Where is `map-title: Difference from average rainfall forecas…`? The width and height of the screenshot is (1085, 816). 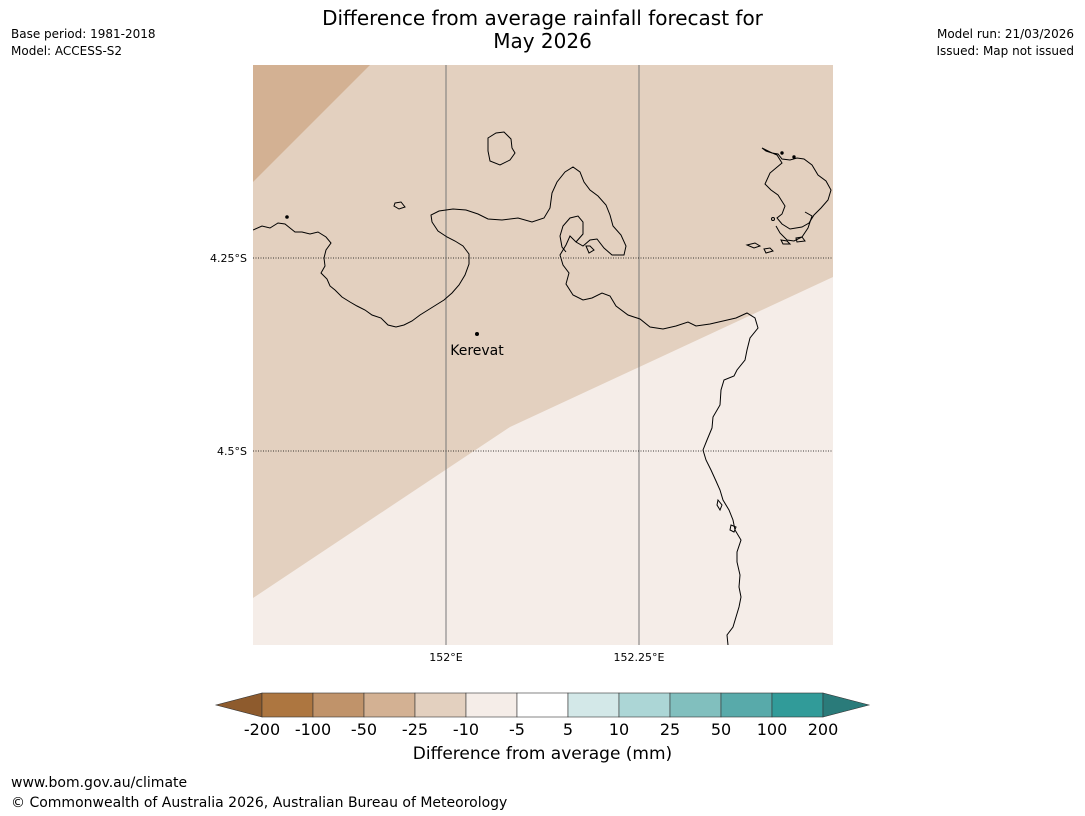 map-title: Difference from average rainfall forecas… is located at coordinates (542, 30).